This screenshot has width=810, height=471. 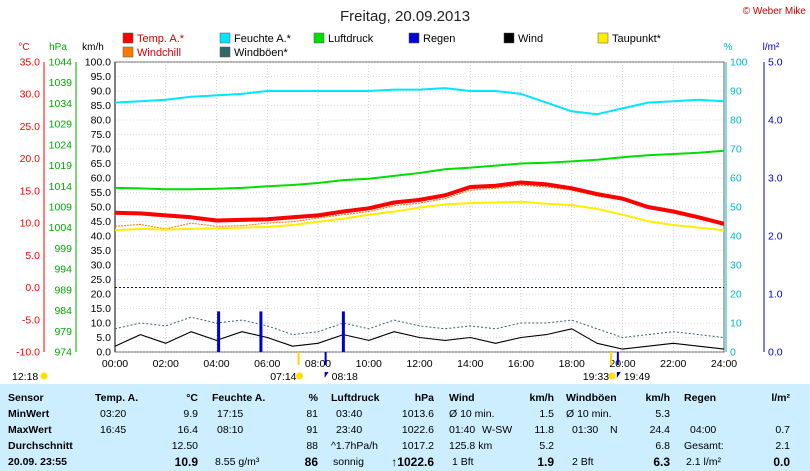 What do you see at coordinates (267, 364) in the screenshot?
I see `x-tick-label: 06:00` at bounding box center [267, 364].